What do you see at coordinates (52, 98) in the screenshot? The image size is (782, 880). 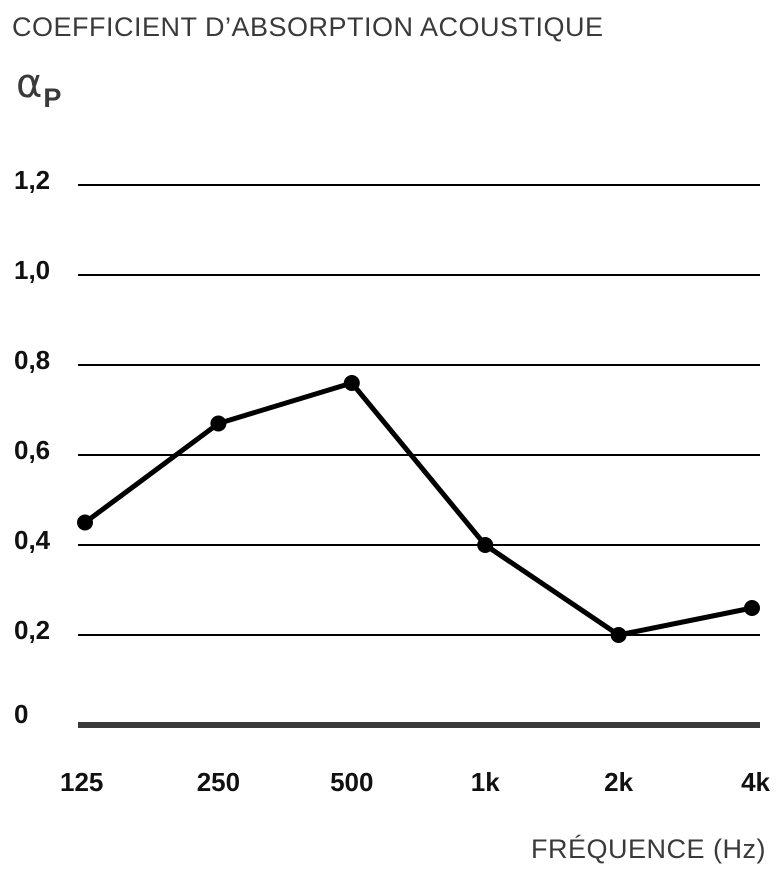 I see `y-axis-subscript: P` at bounding box center [52, 98].